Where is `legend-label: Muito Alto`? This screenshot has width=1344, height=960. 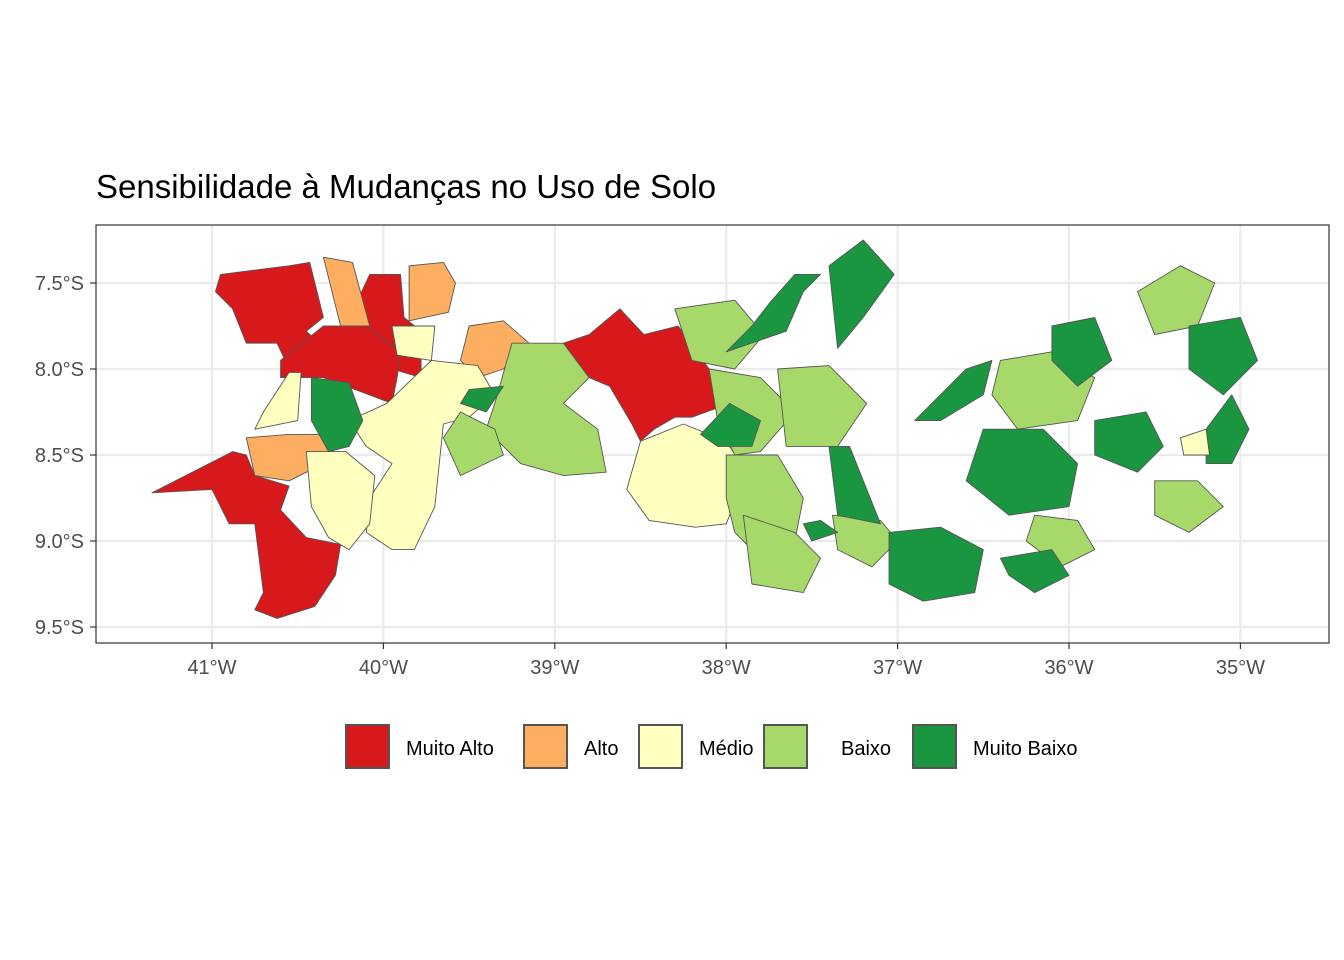 legend-label: Muito Alto is located at coordinates (450, 749).